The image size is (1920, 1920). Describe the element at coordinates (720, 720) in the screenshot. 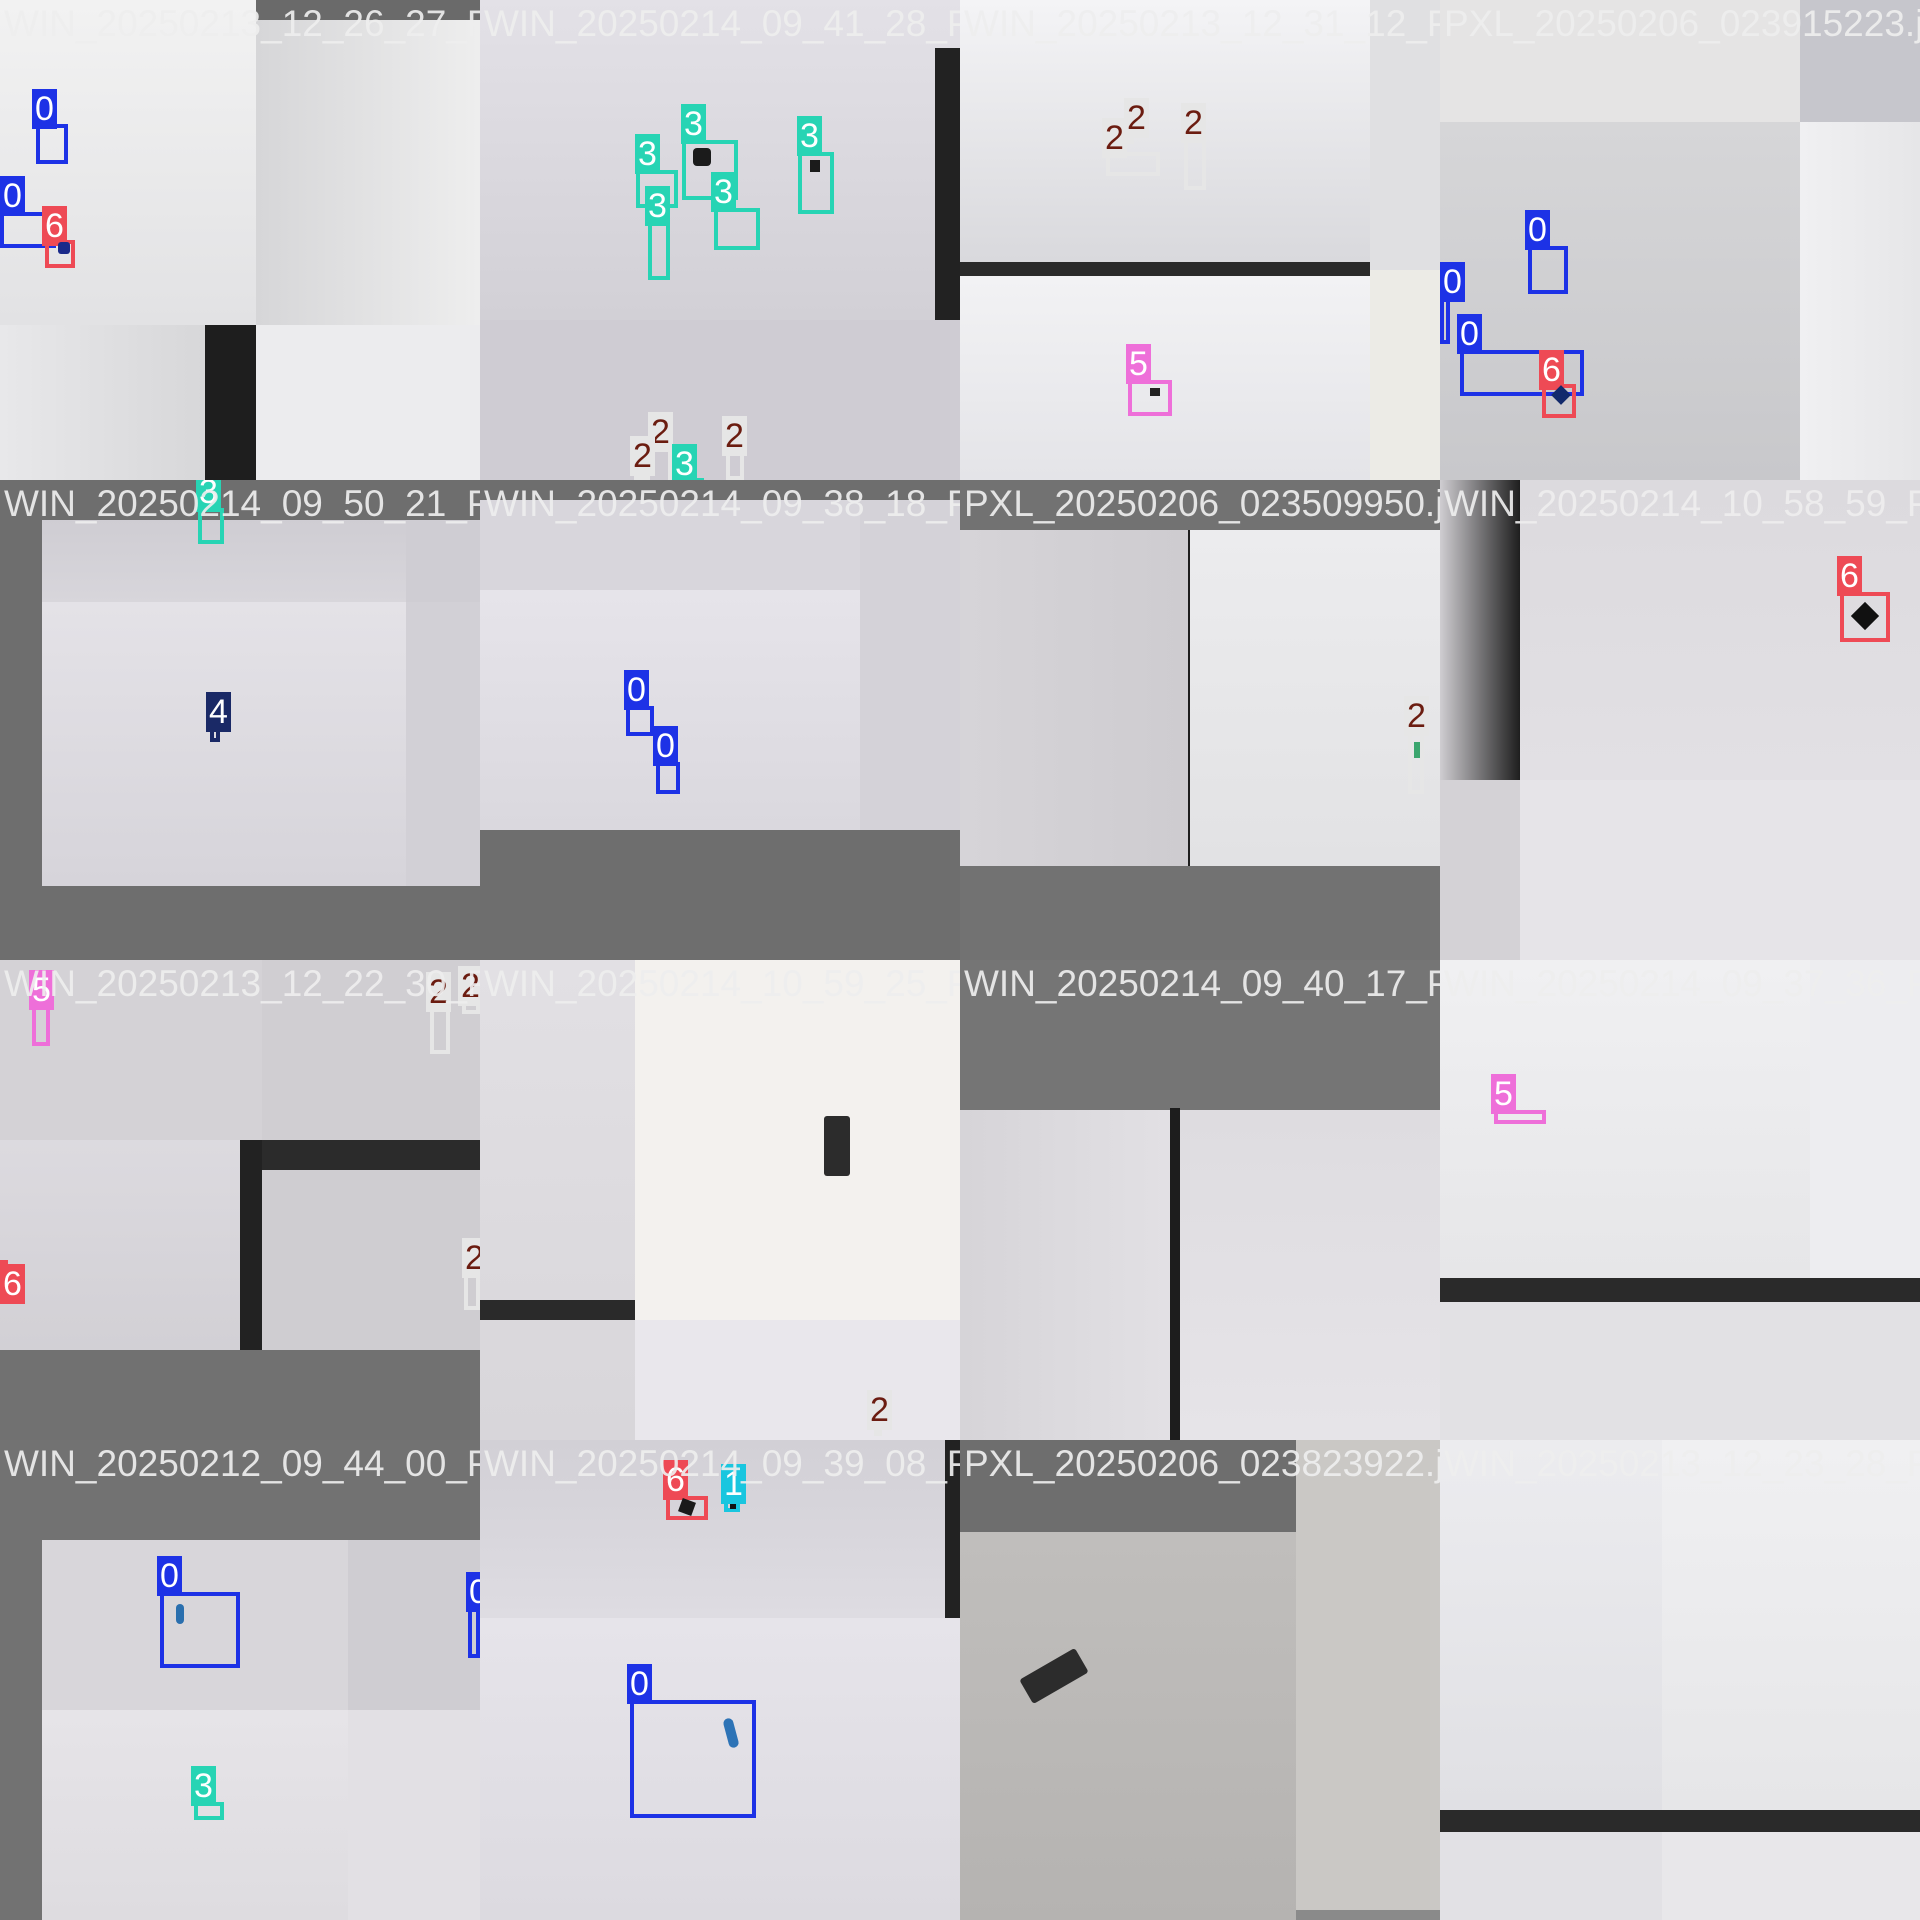

I see `mosaic-tile: 0 0 WIN_20250214_09_38_18_Pro.jpg` at that location.